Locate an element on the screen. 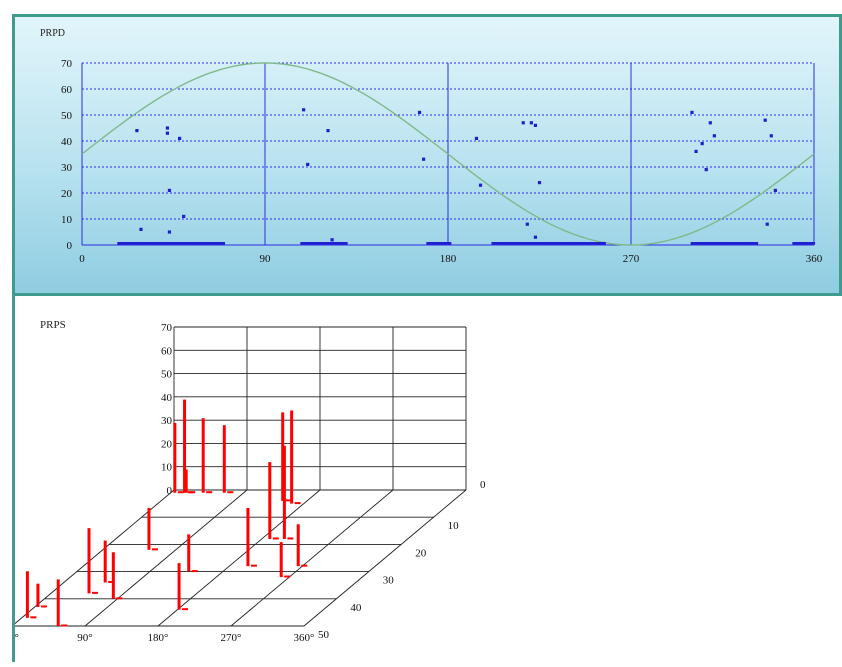 The width and height of the screenshot is (842, 667). prpd-y-tick-label: 50 is located at coordinates (67, 116).